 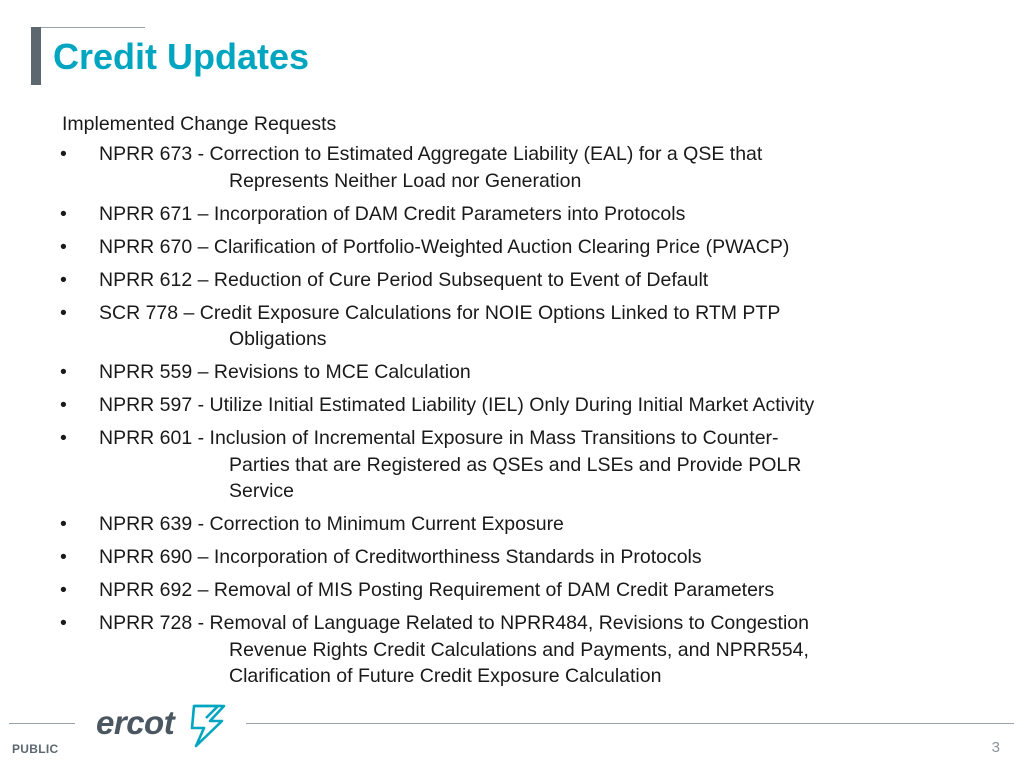 What do you see at coordinates (93, 27) in the screenshot?
I see `title-top-rule` at bounding box center [93, 27].